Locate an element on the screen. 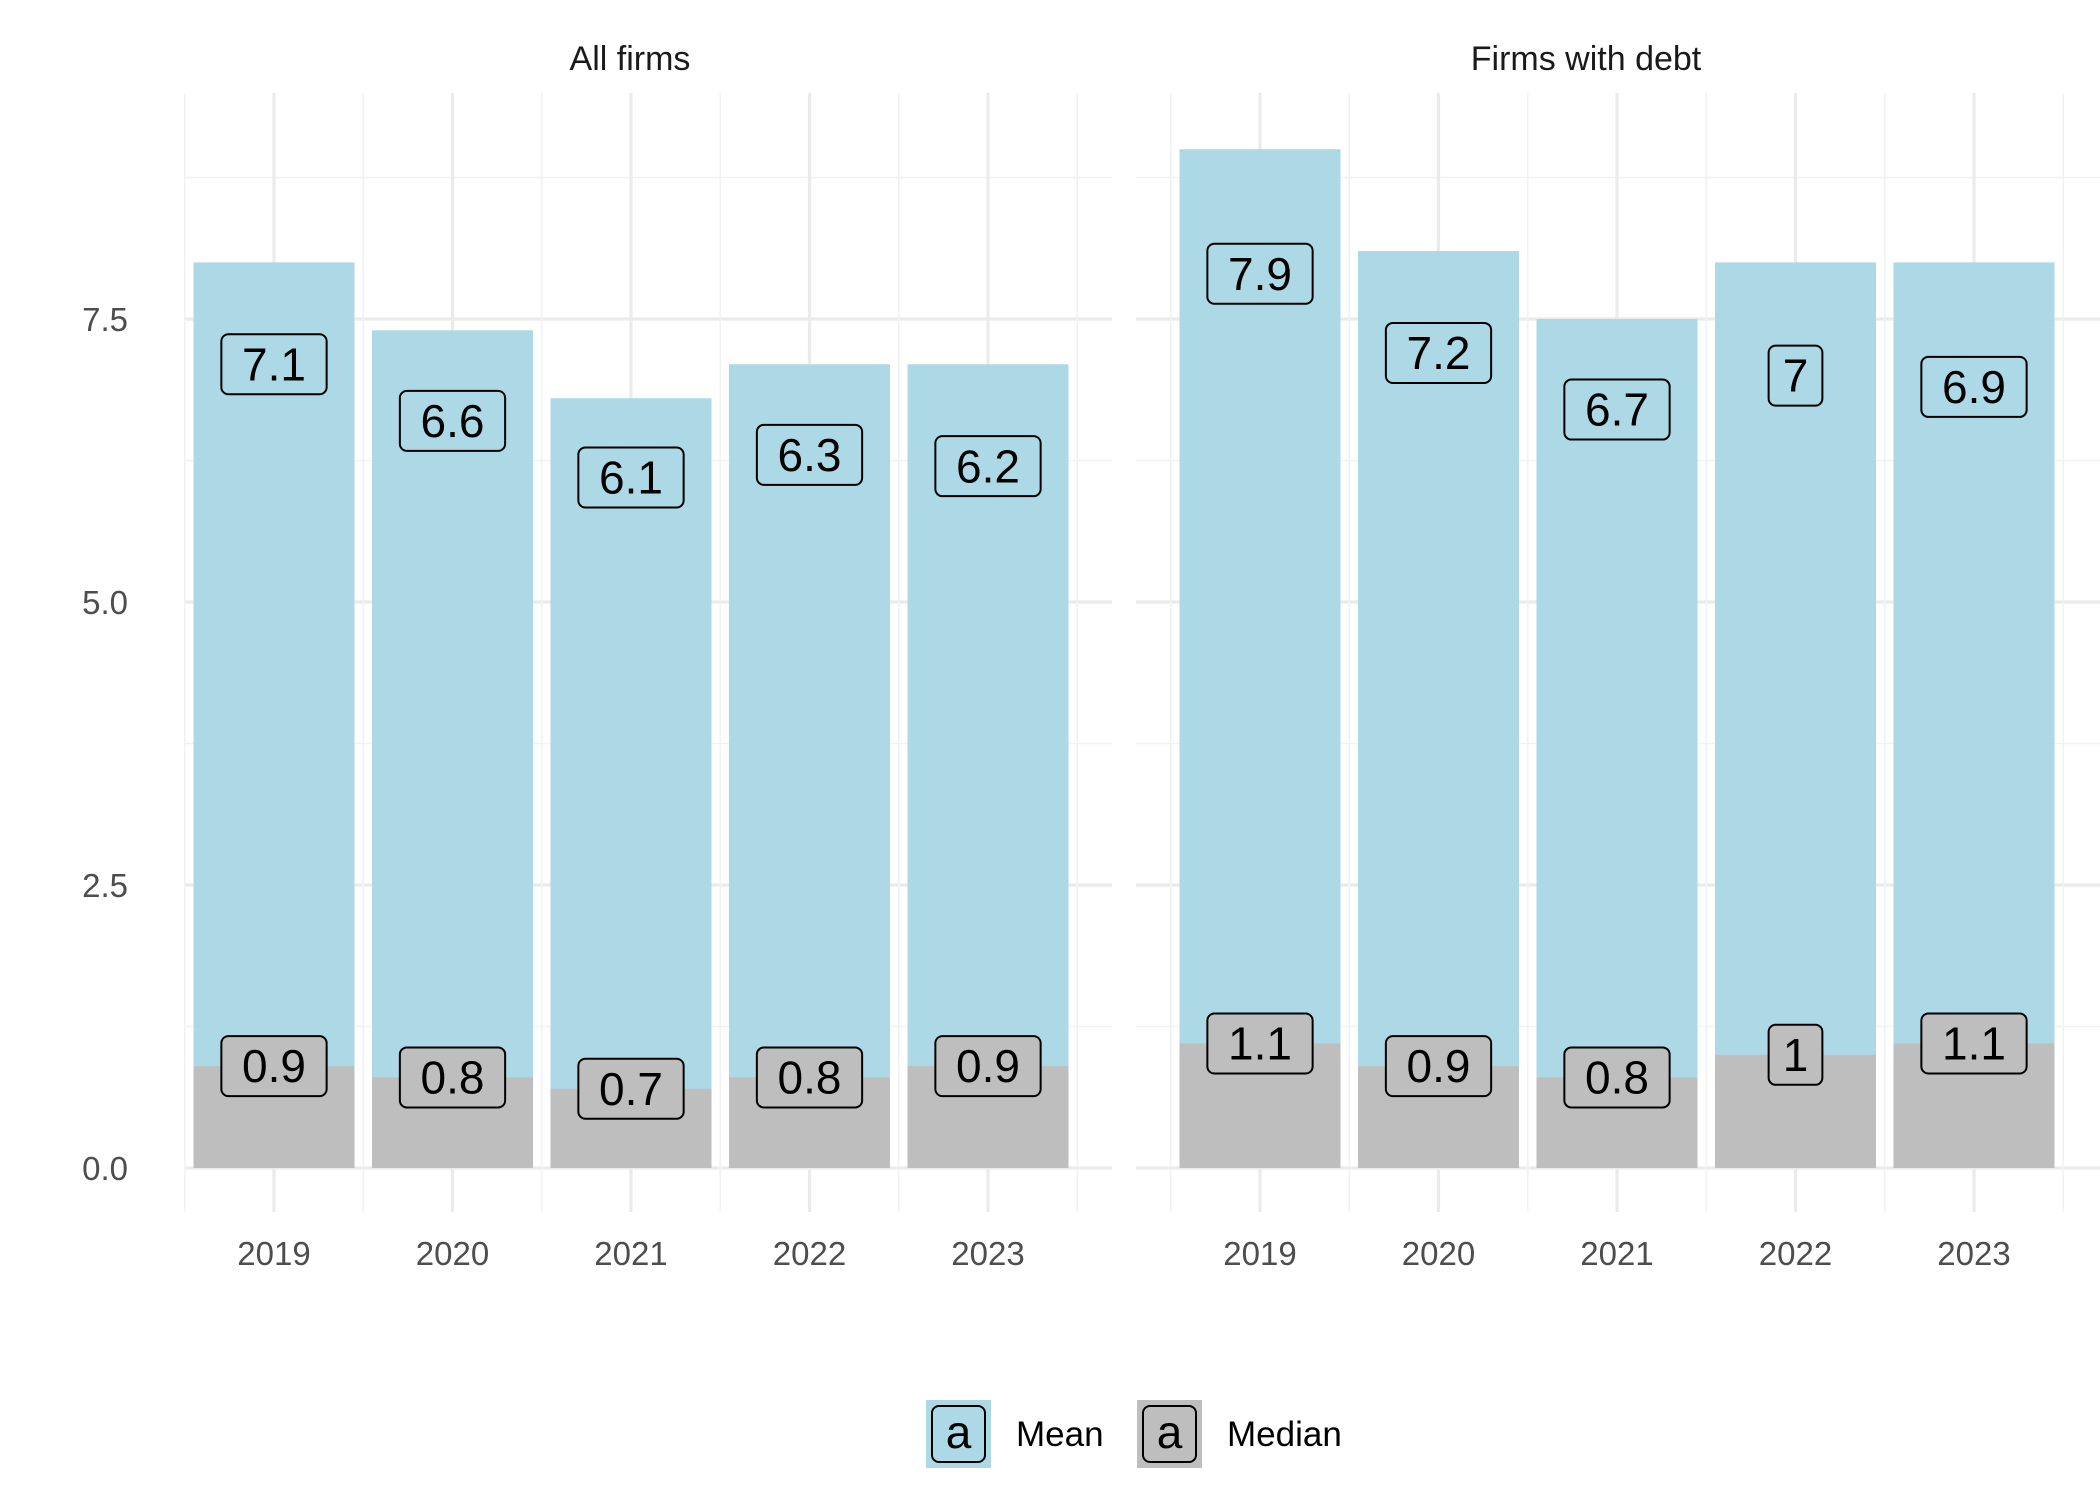 The width and height of the screenshot is (2100, 1505). y-tick-label: 7.5 is located at coordinates (105, 319).